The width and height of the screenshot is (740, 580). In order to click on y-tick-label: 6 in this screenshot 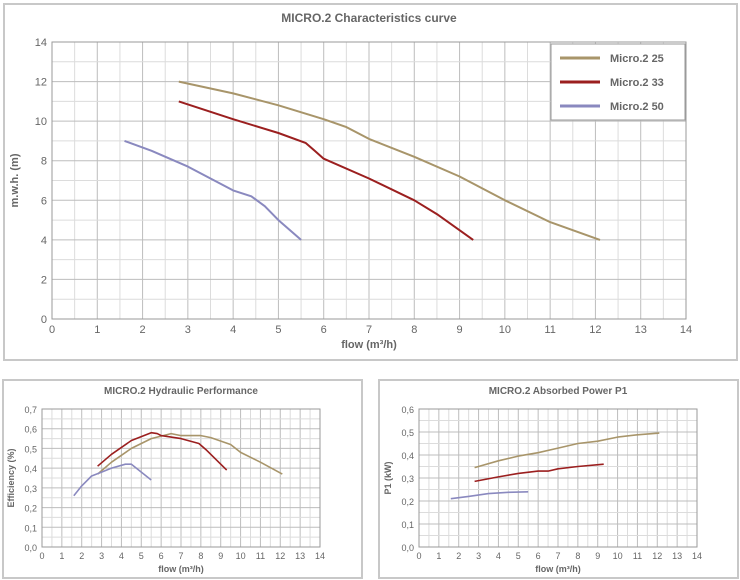, I will do `click(44, 201)`.